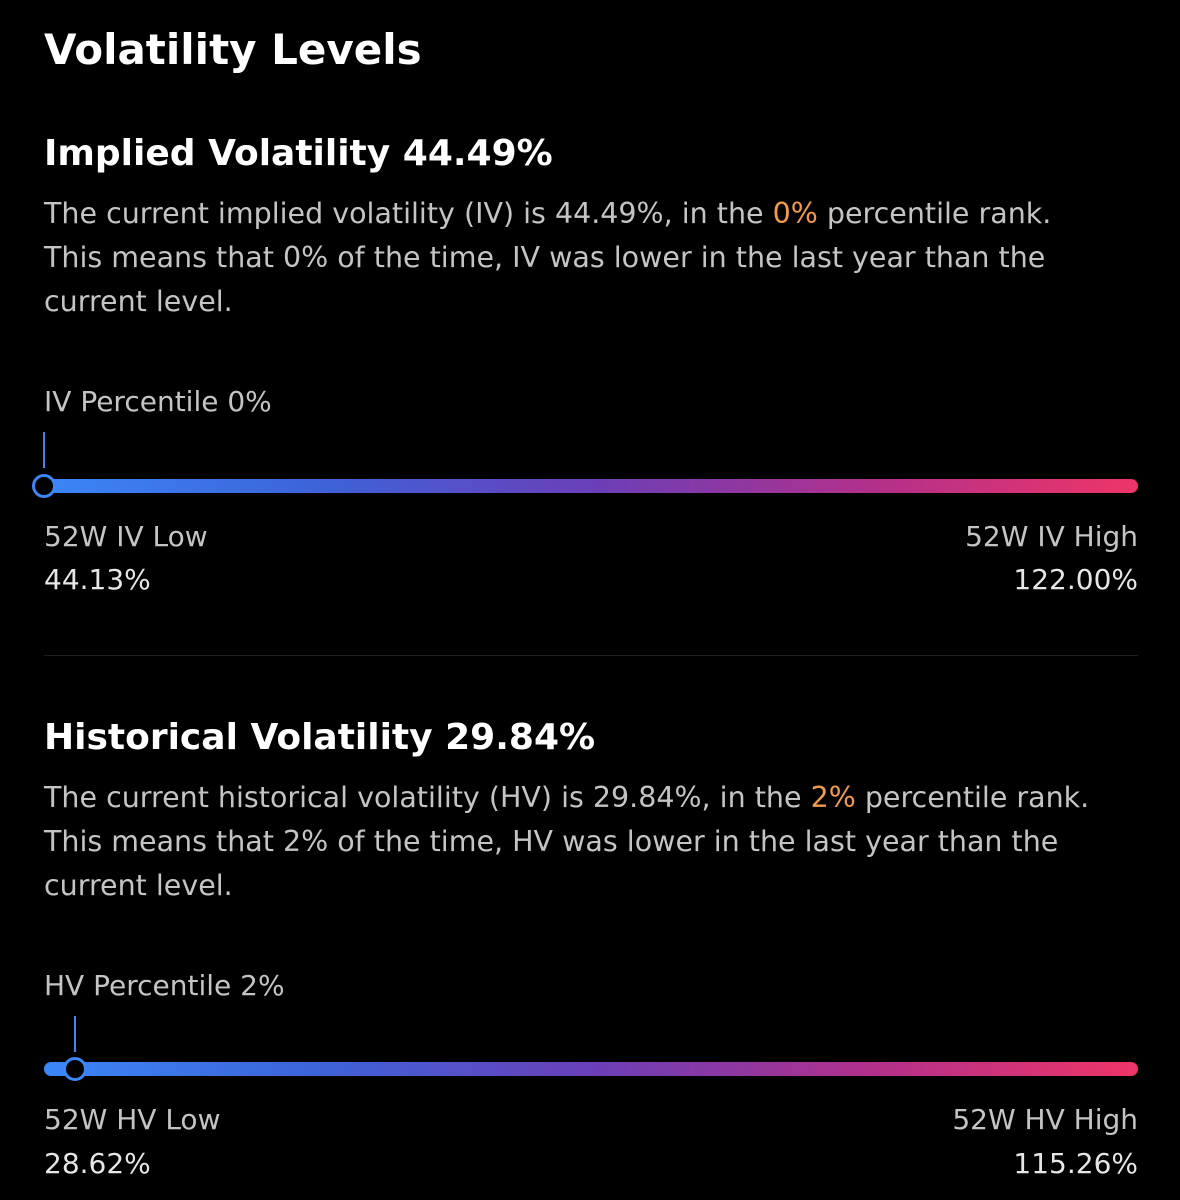 Image resolution: width=1180 pixels, height=1200 pixels. Describe the element at coordinates (97, 579) in the screenshot. I see `iv-low-value: 44.13%` at that location.